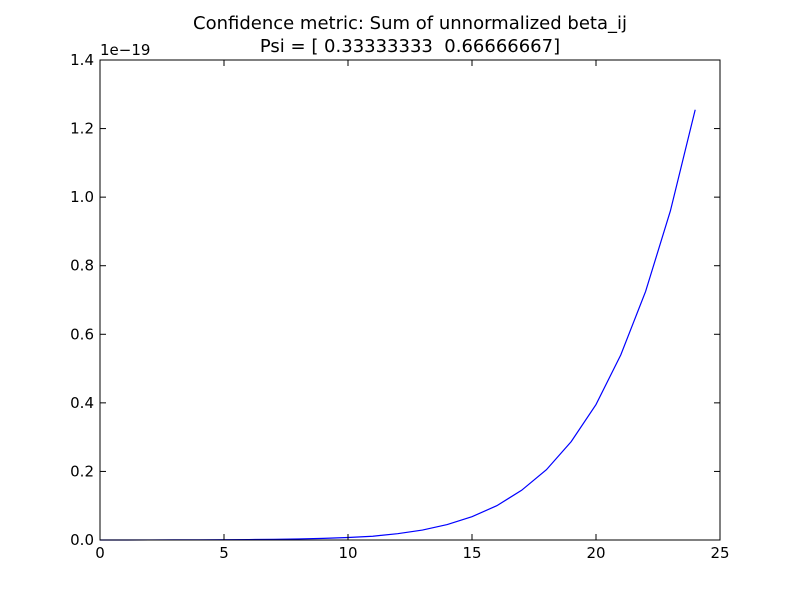  I want to click on y-tick-label: 0.8, so click(82, 266).